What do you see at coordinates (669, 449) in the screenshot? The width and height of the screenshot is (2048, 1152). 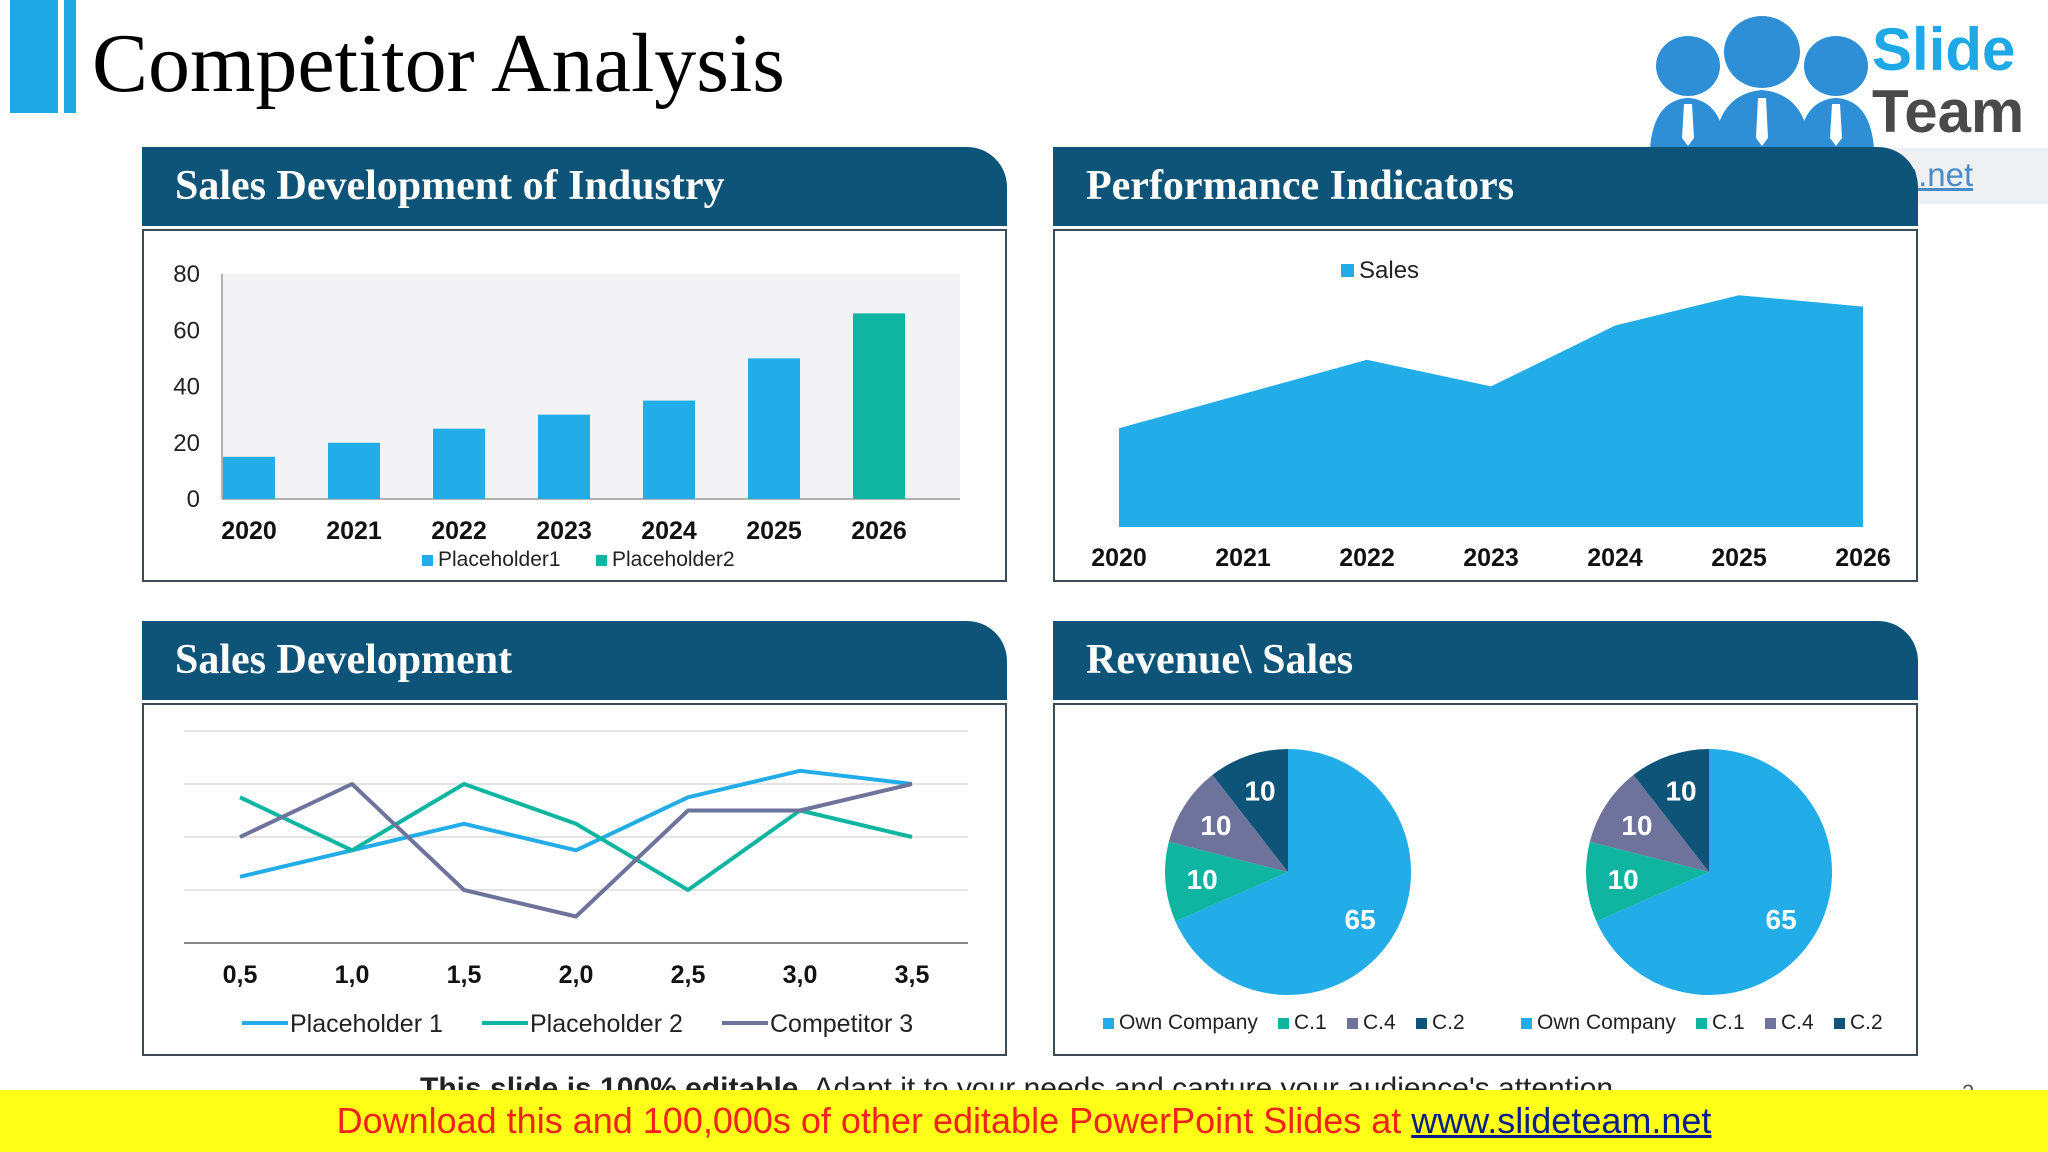 I see `bar-placeholder1-2024` at bounding box center [669, 449].